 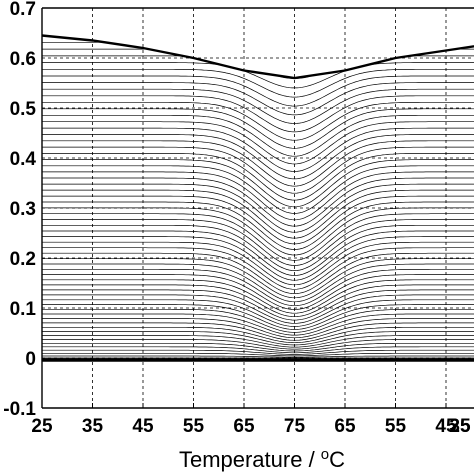 I want to click on y-tick-label: 0.4, so click(x=23, y=159).